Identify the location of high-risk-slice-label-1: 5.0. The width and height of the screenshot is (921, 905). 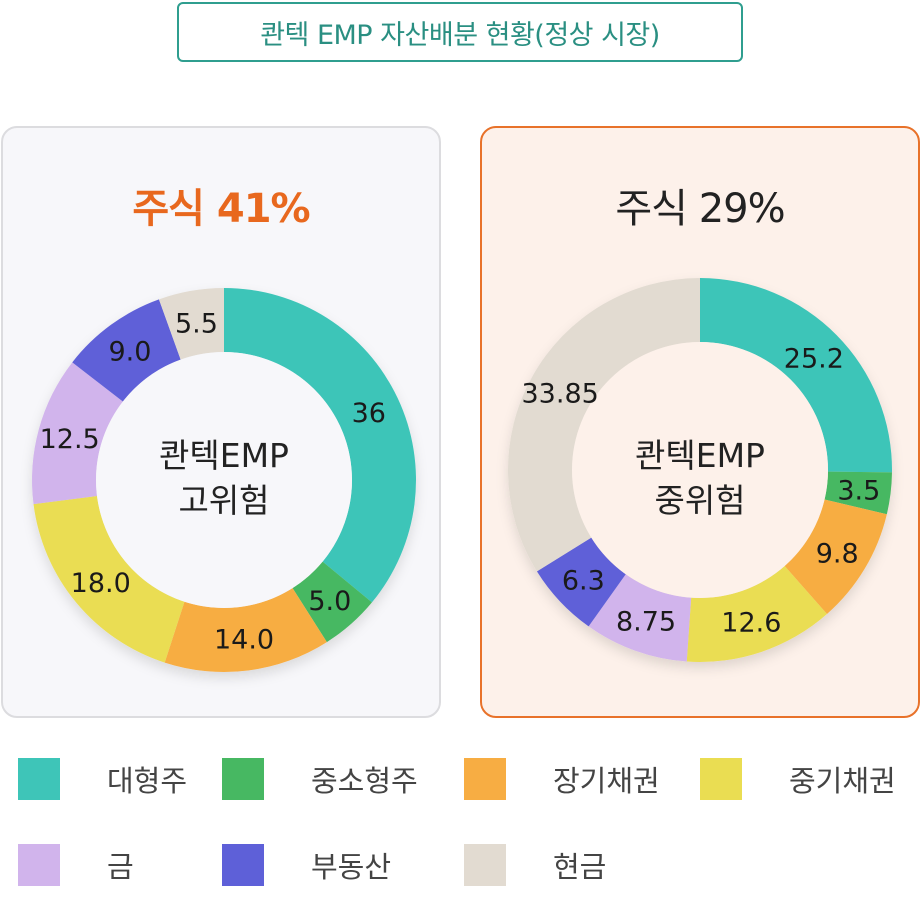
(329, 601).